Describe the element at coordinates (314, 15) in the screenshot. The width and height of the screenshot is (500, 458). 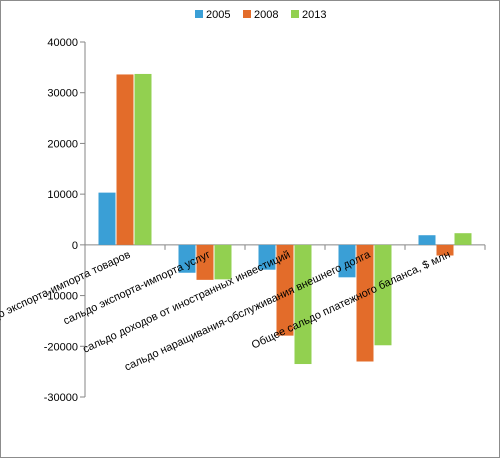
I see `legend-label: 2013` at that location.